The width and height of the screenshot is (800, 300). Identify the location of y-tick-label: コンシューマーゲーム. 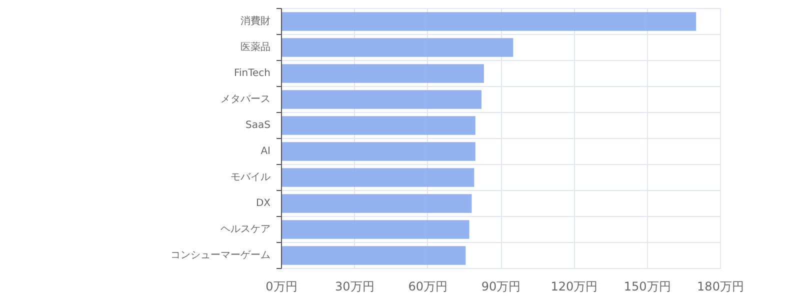
(220, 255).